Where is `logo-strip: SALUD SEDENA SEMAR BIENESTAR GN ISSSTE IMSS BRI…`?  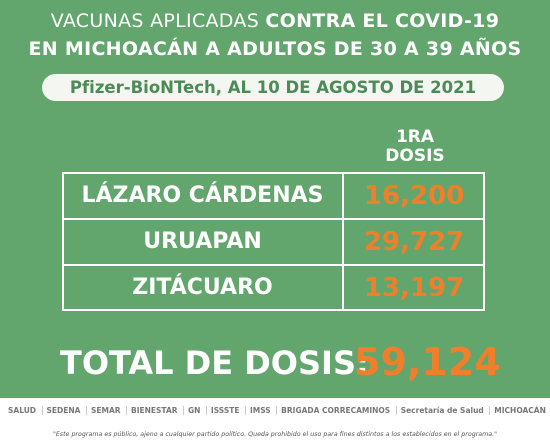
logo-strip: SALUD SEDENA SEMAR BIENESTAR GN ISSSTE IMSS BRI… is located at coordinates (275, 410).